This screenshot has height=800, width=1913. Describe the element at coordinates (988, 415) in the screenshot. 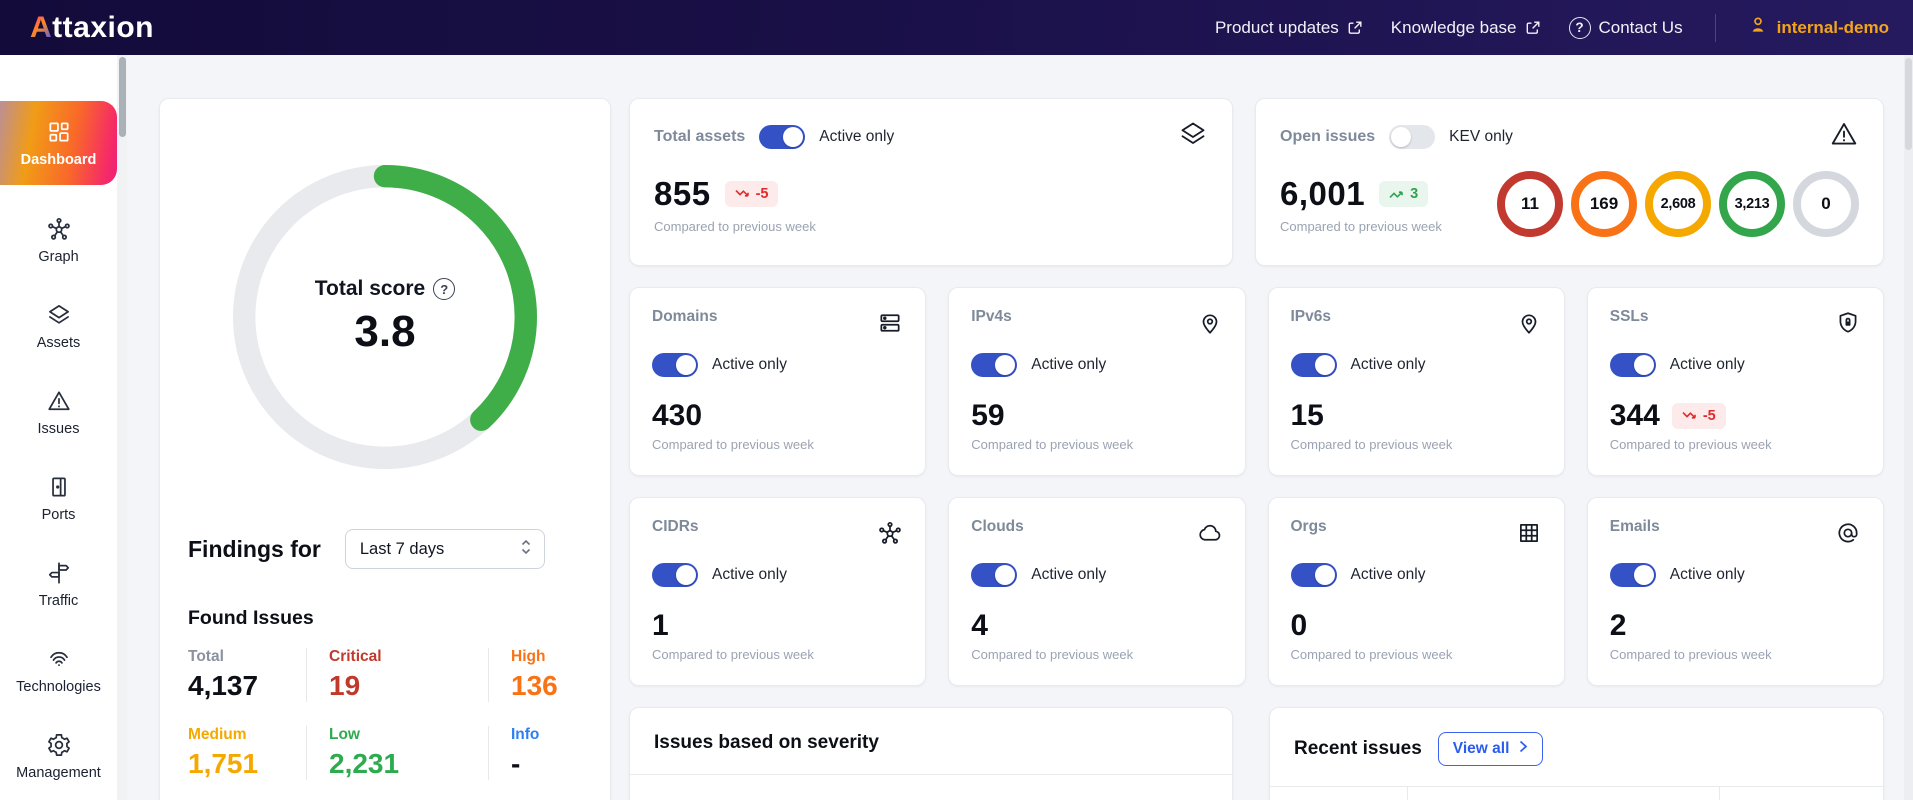

I see `ipv4s-value: 59` at that location.